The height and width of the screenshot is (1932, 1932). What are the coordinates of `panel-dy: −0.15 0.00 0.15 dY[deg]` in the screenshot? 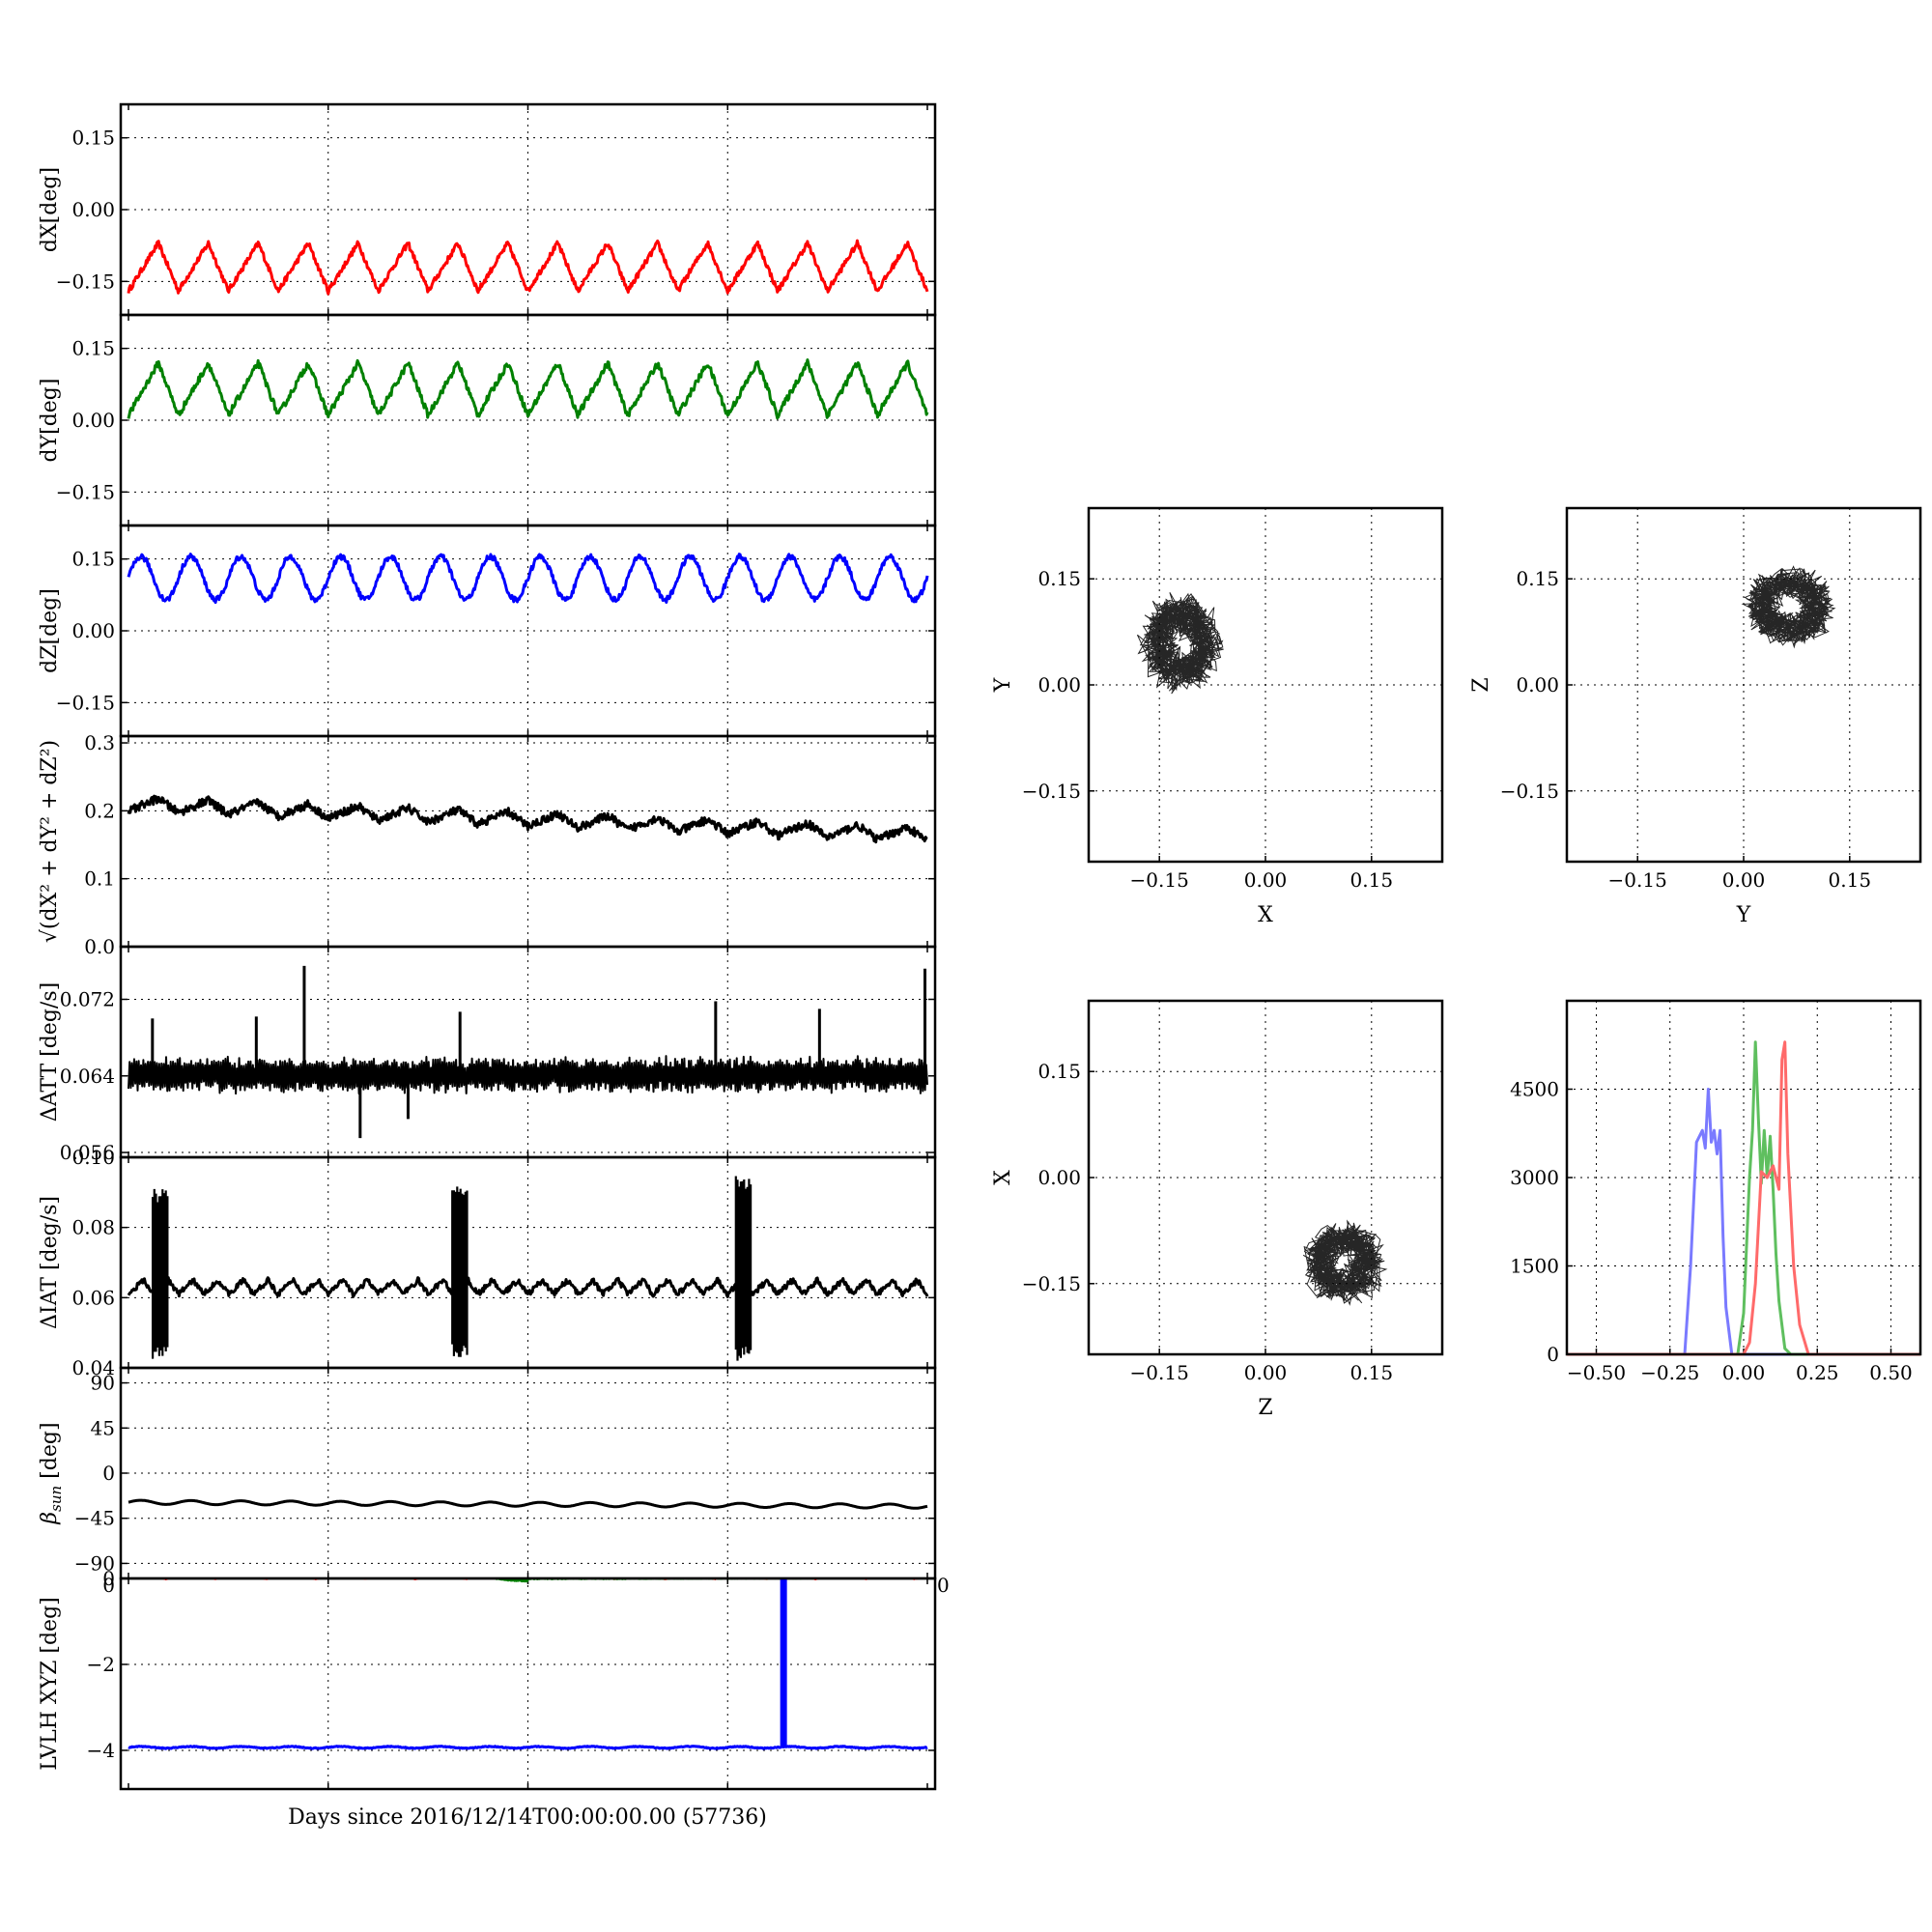 It's located at (487, 420).